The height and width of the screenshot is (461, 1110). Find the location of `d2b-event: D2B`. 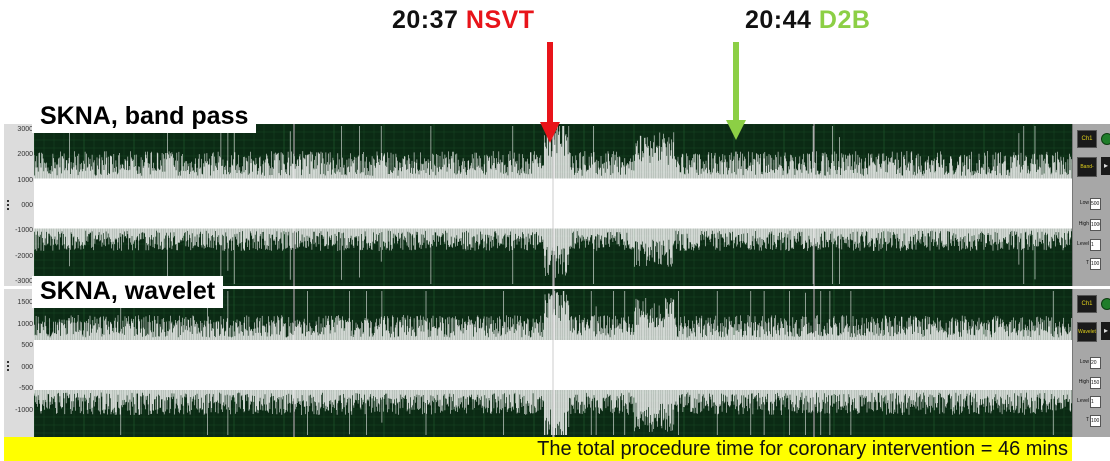

d2b-event: D2B is located at coordinates (844, 20).